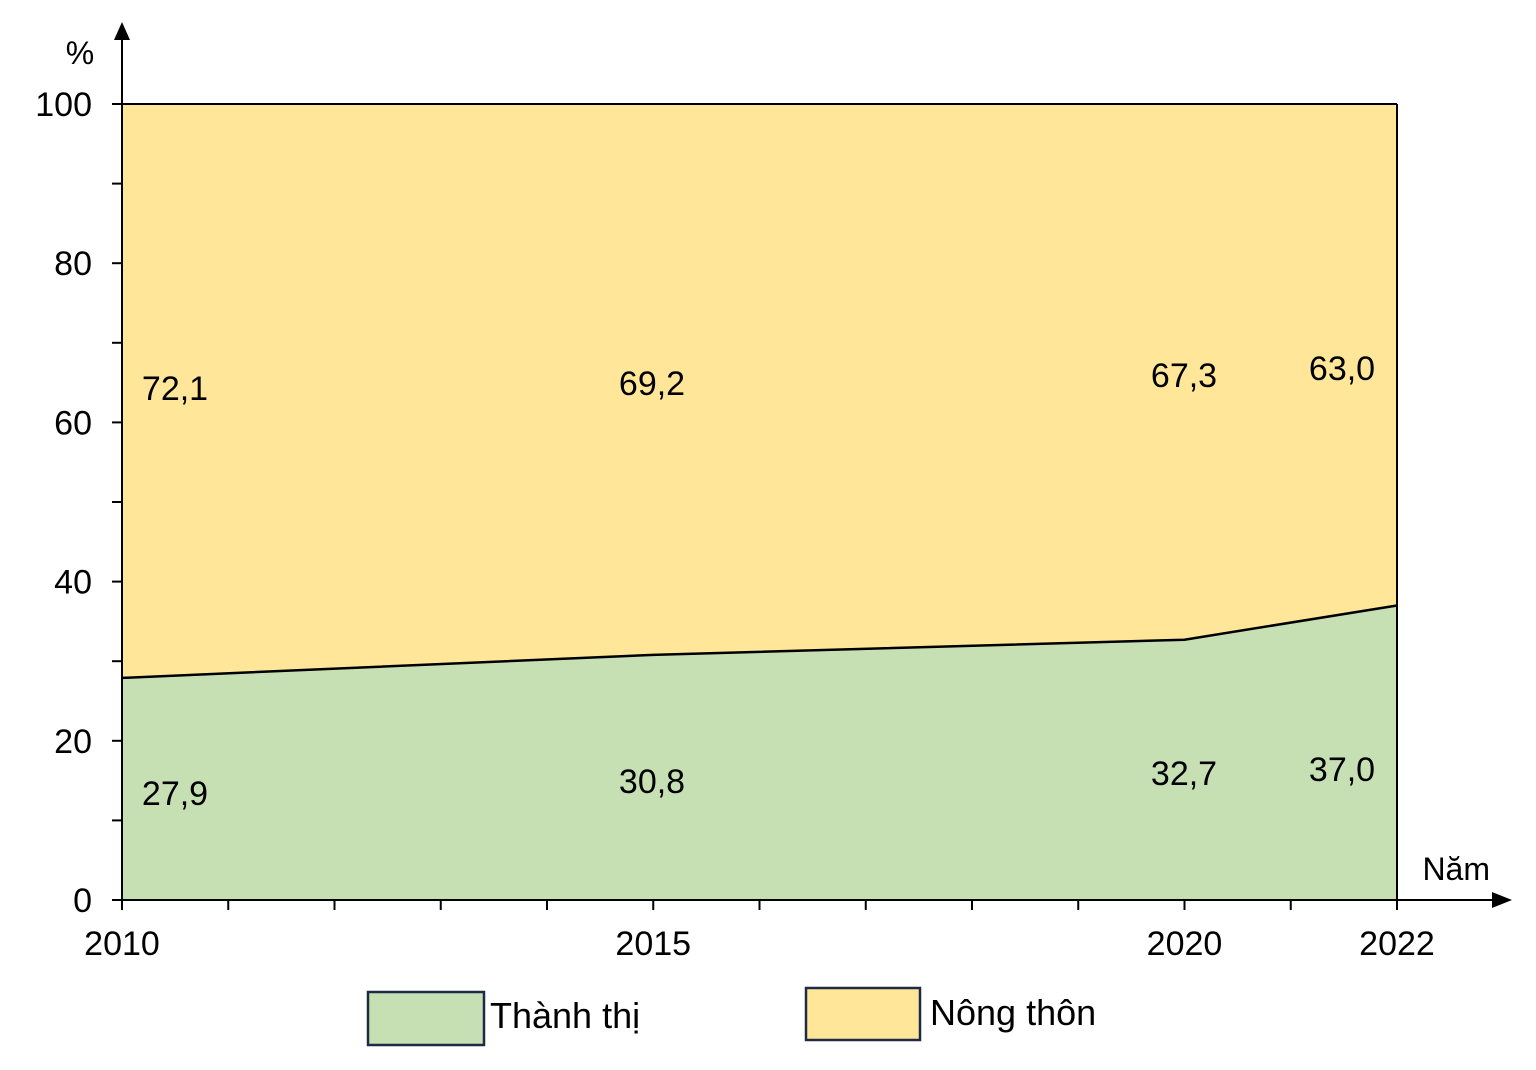 The image size is (1536, 1070). Describe the element at coordinates (1184, 376) in the screenshot. I see `data-label-nong-thon: 67,3` at that location.